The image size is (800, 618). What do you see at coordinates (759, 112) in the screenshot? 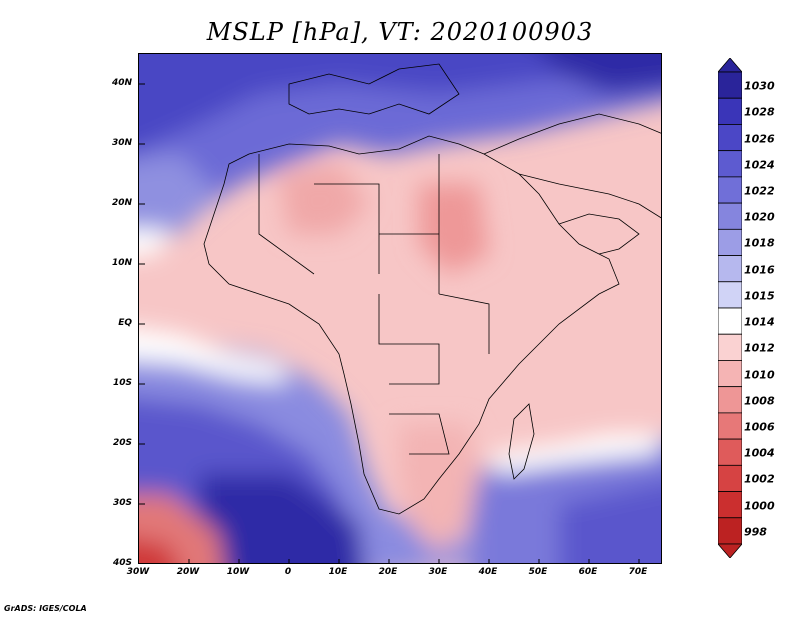
I see `colorbar-label: 1028` at bounding box center [759, 112].